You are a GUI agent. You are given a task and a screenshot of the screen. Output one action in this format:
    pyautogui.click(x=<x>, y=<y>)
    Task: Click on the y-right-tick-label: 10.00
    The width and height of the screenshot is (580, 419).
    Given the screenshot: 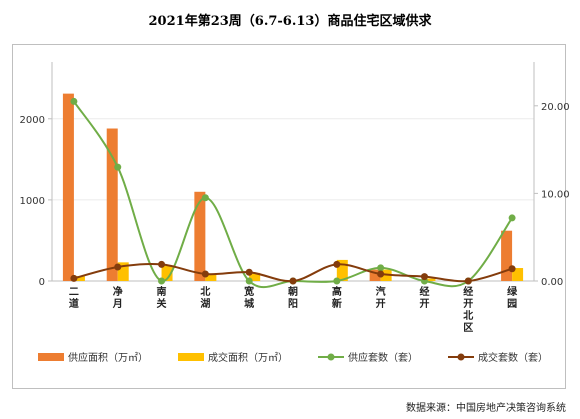 What is the action you would take?
    pyautogui.click(x=555, y=194)
    